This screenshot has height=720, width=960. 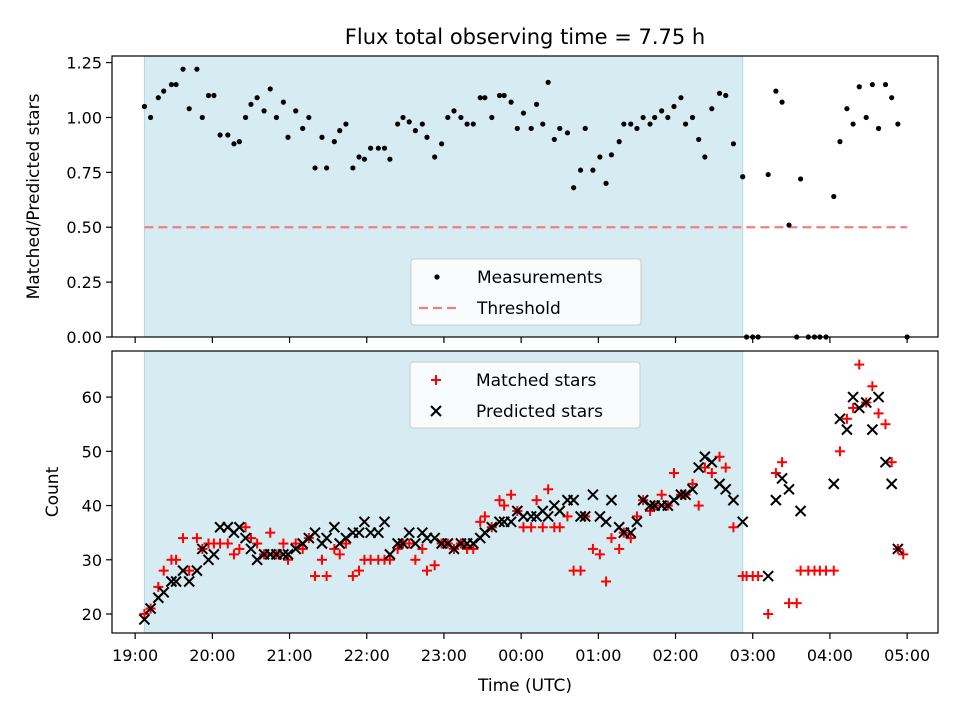 I want to click on y-tick-label: 1.00, so click(x=84, y=117).